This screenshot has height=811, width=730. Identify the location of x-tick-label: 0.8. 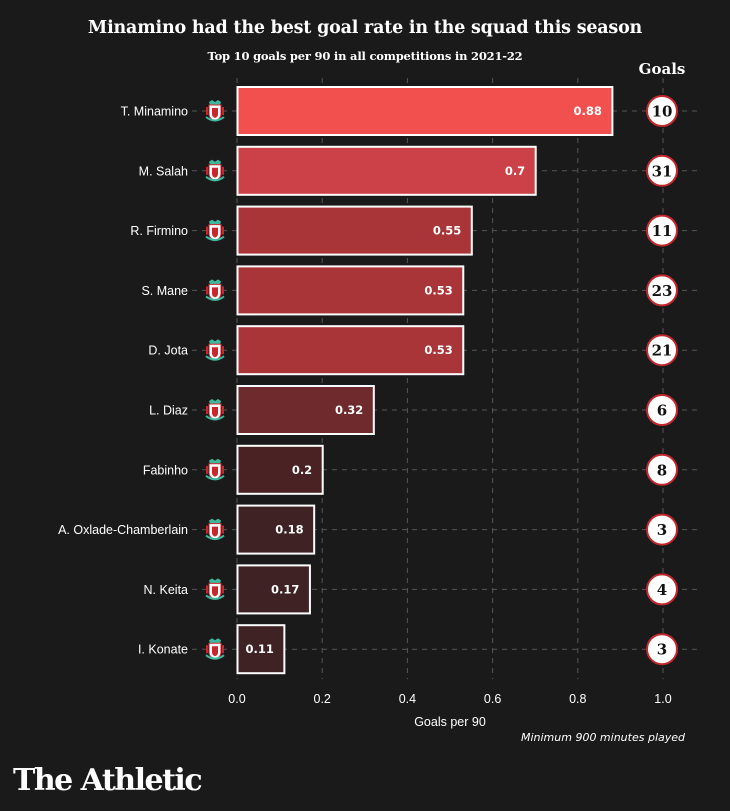
(577, 699).